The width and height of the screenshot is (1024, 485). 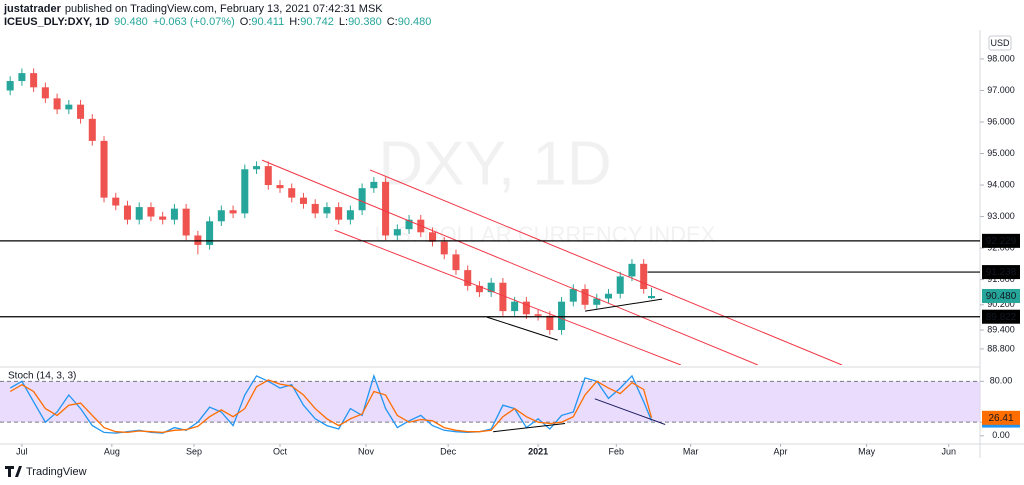 What do you see at coordinates (948, 451) in the screenshot?
I see `x-tick-label: Jun` at bounding box center [948, 451].